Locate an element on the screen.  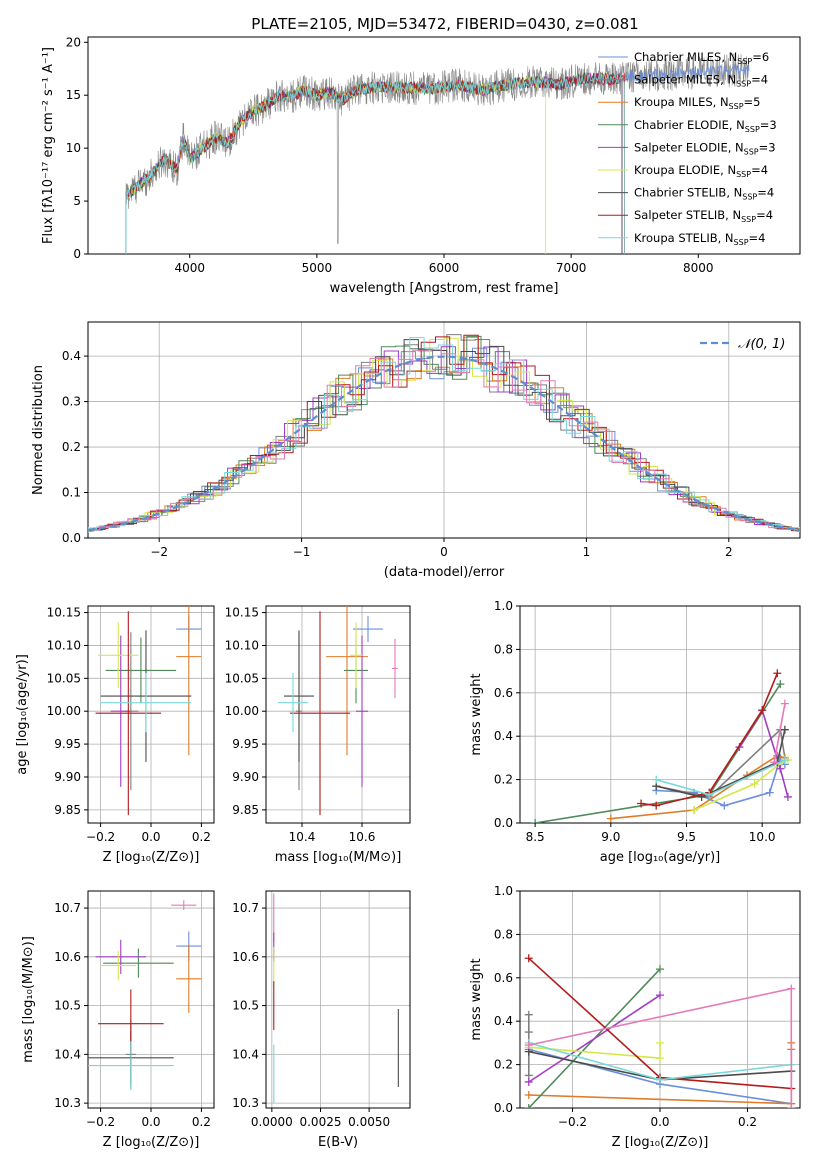
y-tick-label: 10.4 is located at coordinates (67, 1054).